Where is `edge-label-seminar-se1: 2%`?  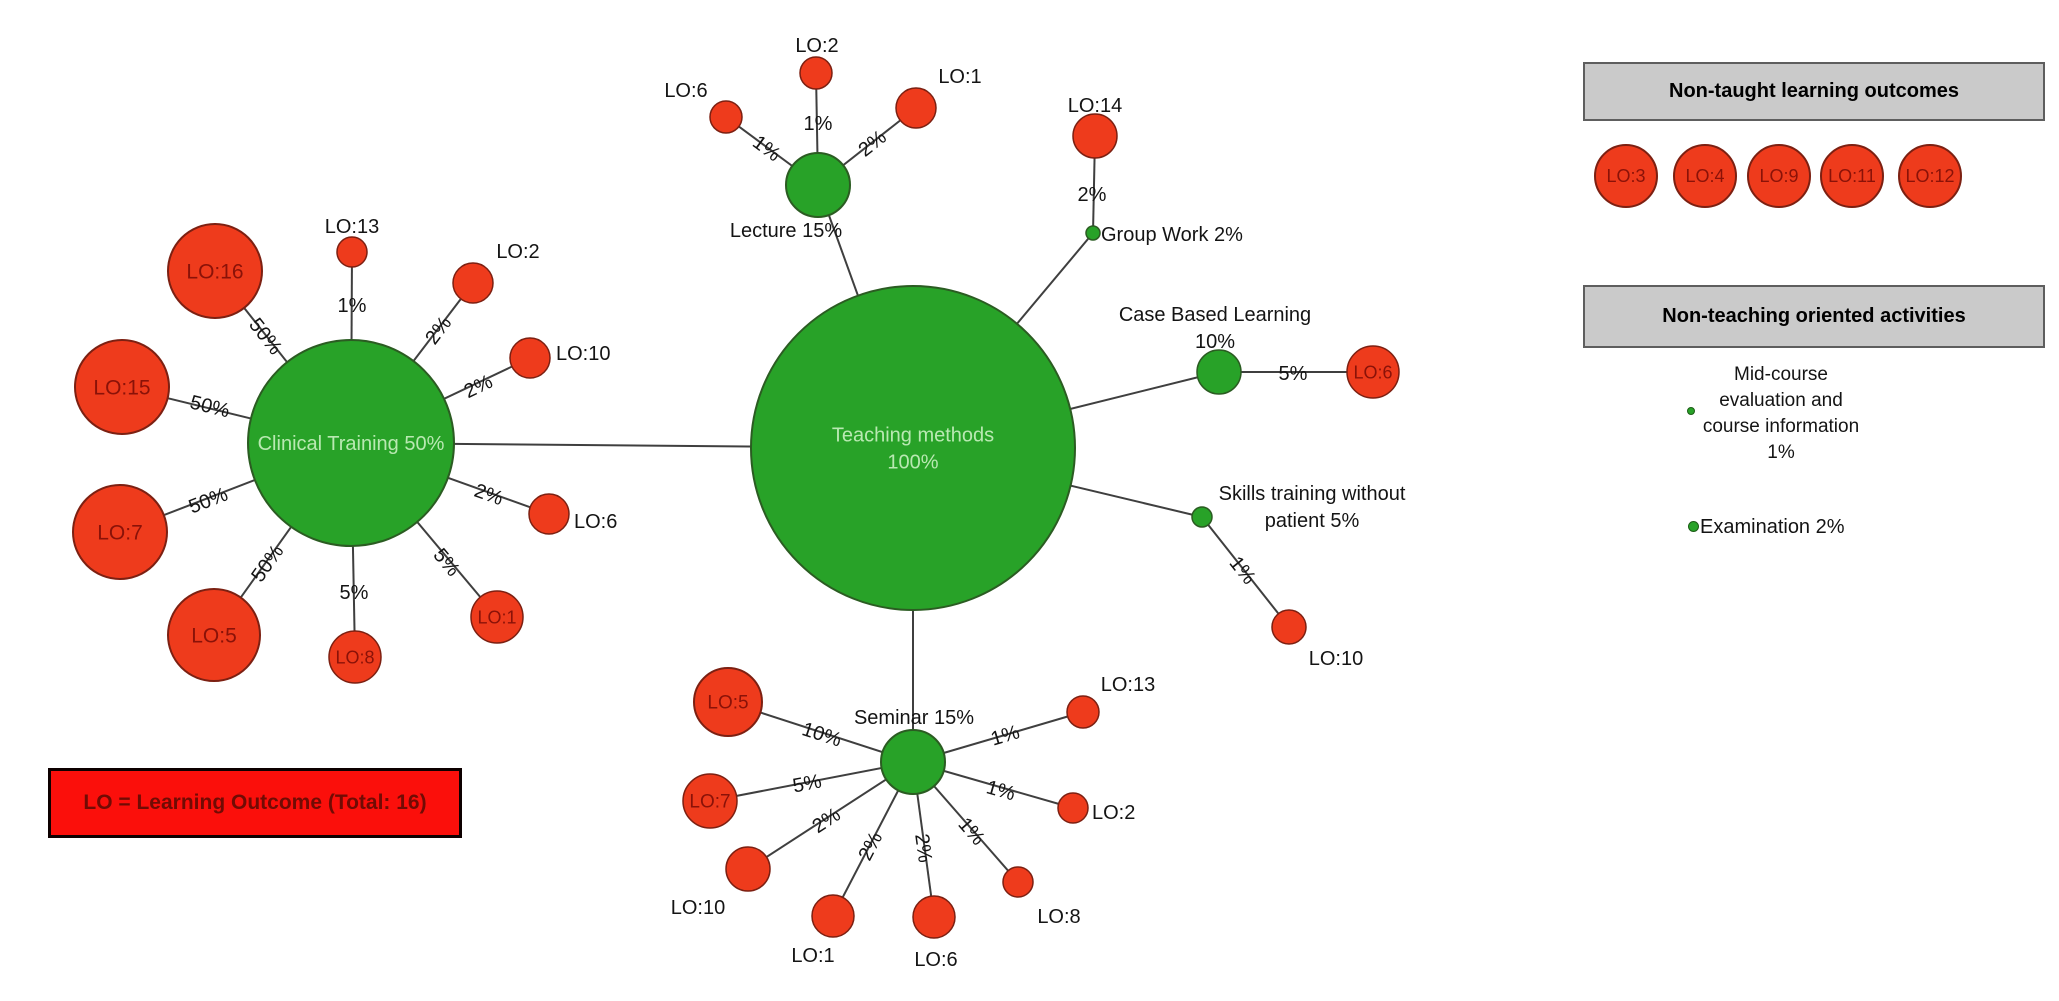 edge-label-seminar-se1: 2% is located at coordinates (870, 846).